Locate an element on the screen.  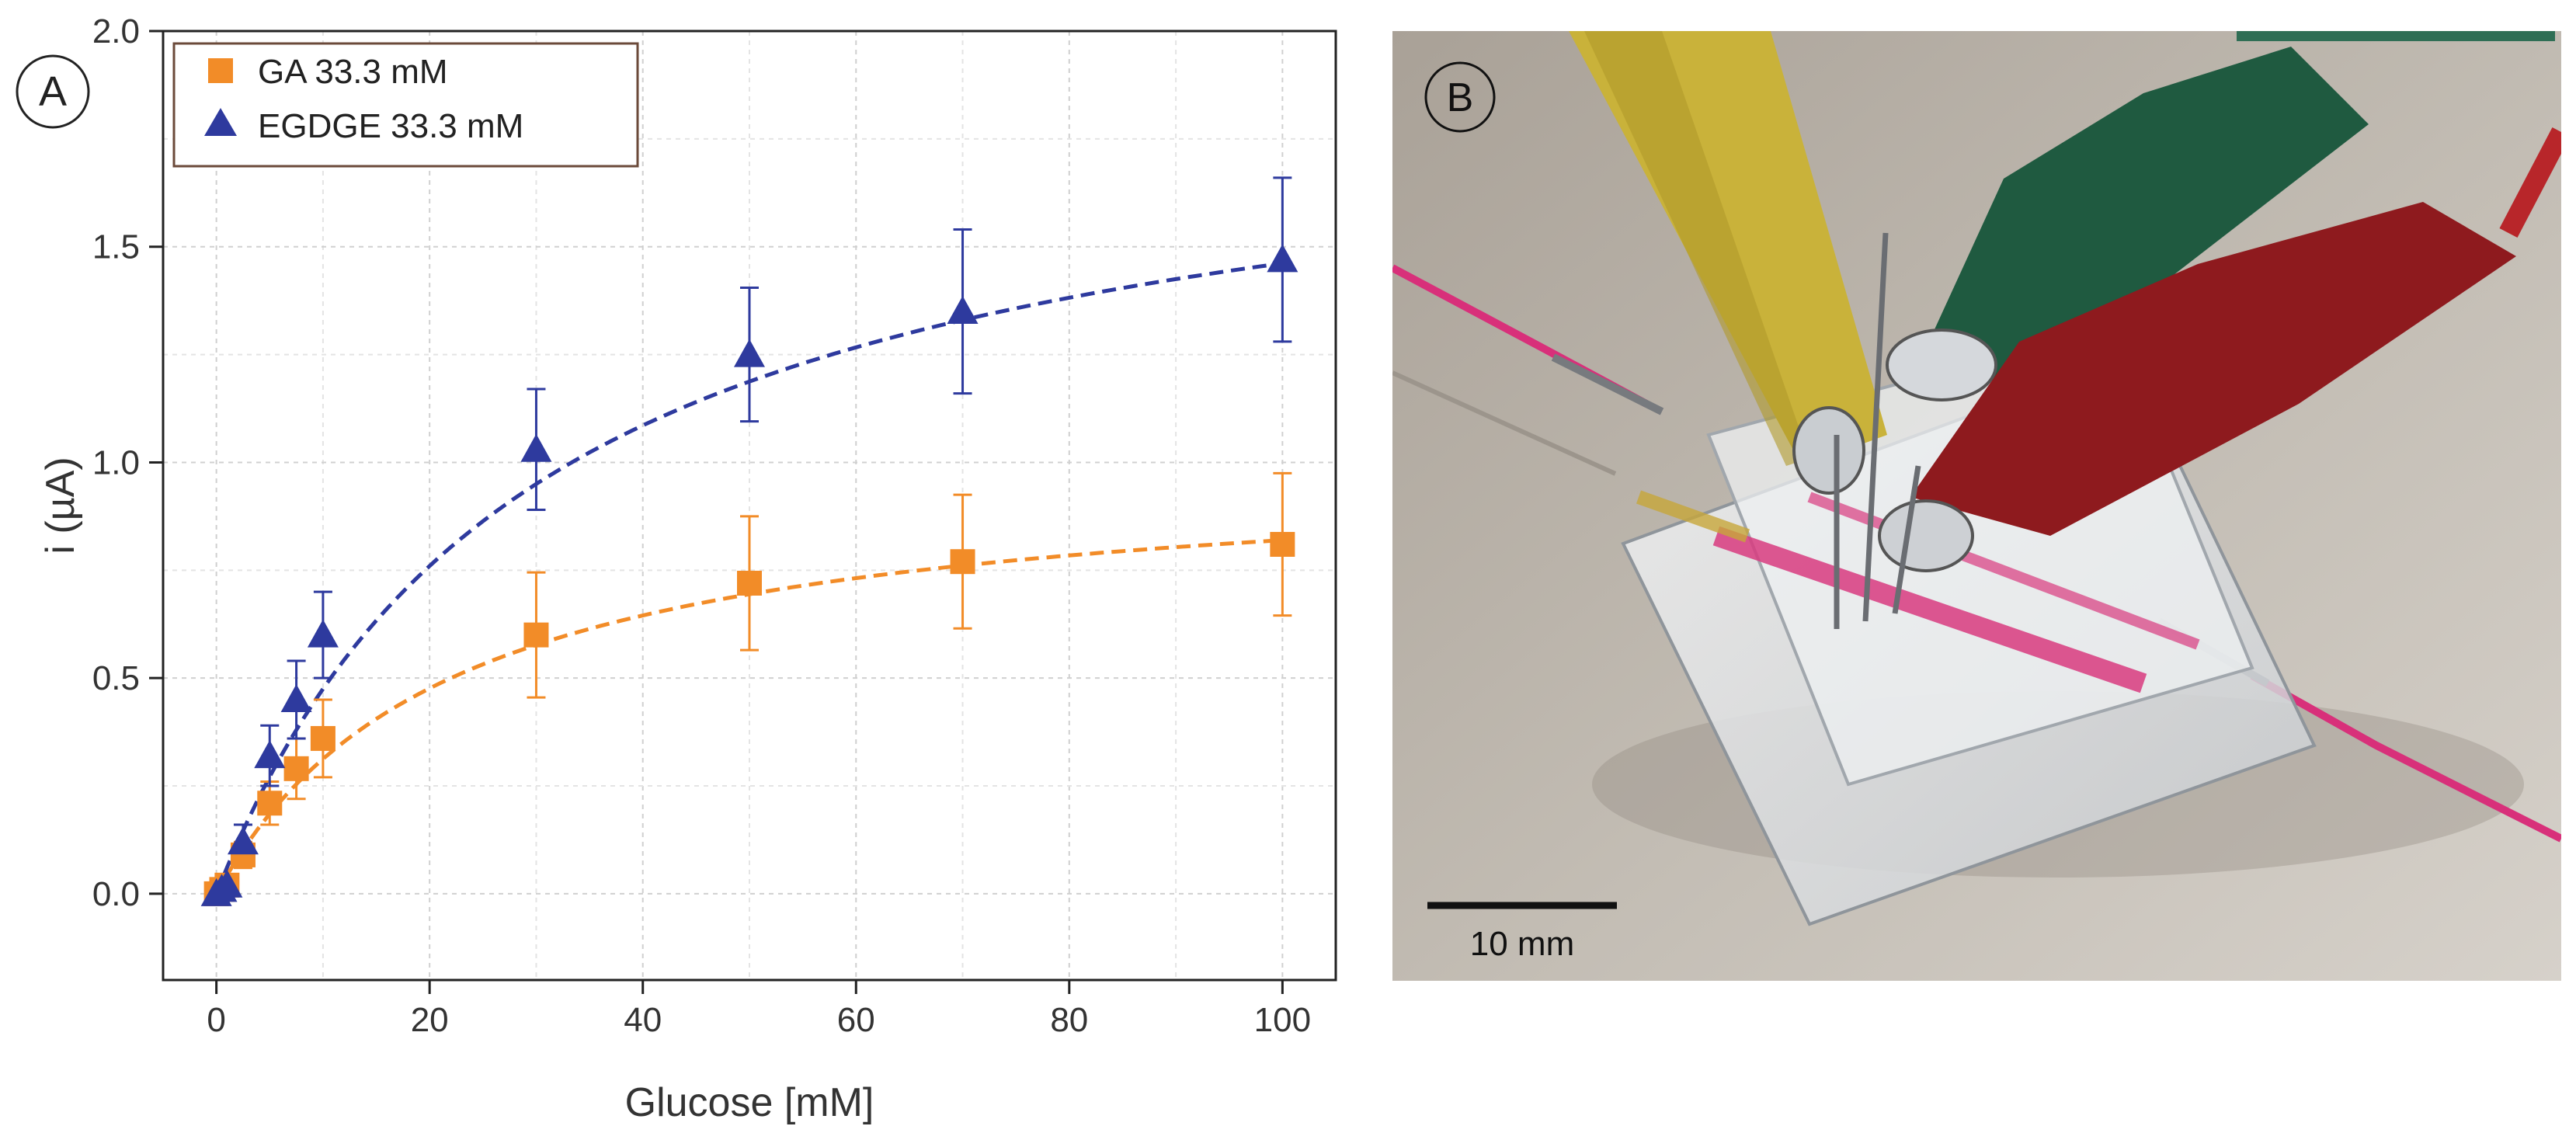
clip-jaw-yellow is located at coordinates (1828, 450).